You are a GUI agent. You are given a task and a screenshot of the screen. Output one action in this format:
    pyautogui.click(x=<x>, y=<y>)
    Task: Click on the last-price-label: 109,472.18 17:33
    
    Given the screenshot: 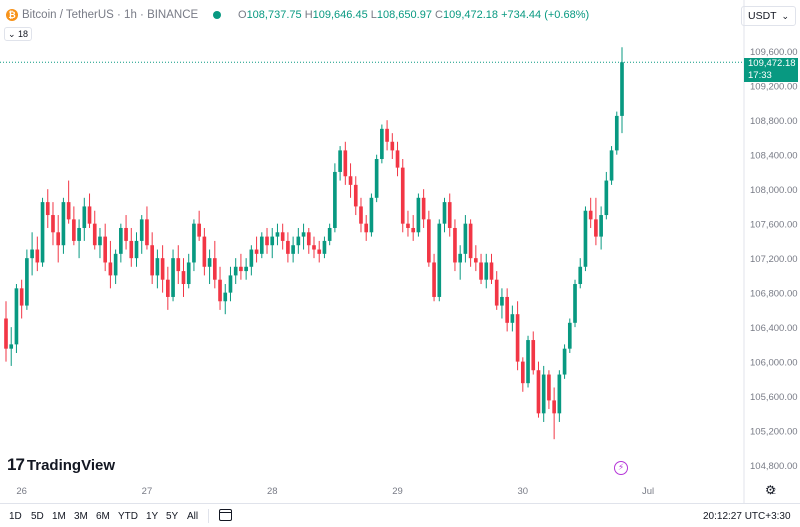 What is the action you would take?
    pyautogui.click(x=771, y=70)
    